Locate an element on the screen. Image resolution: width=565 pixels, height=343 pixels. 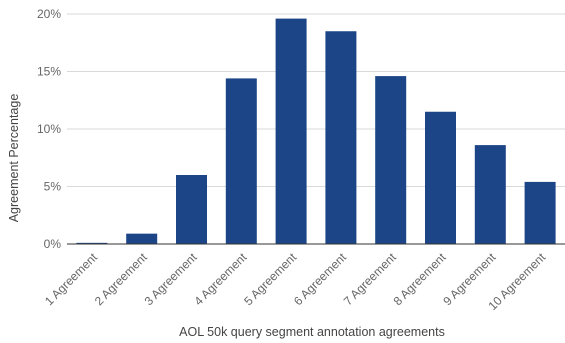
y-tick-label: 5% is located at coordinates (53, 187).